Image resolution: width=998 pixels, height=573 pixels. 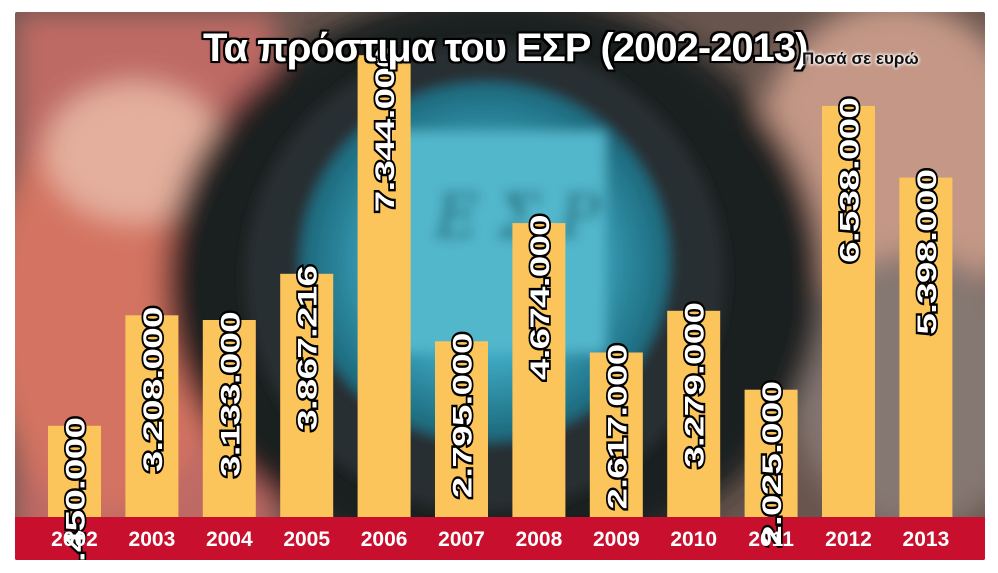 I want to click on year-label-2012: 2012, so click(x=848, y=539).